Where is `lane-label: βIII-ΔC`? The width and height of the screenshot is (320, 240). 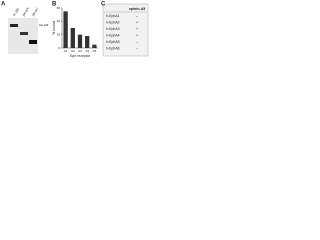 lane-label: βIII-ΔC is located at coordinates (35, 11).